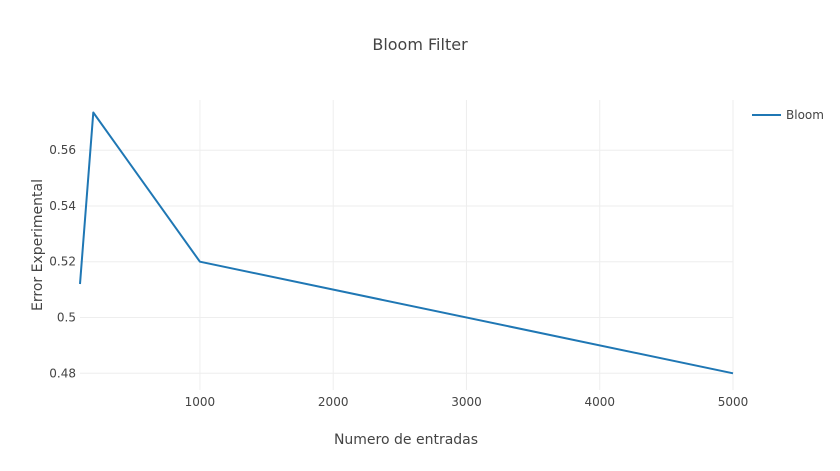 The height and width of the screenshot is (471, 840). I want to click on legend: Bloom, so click(788, 115).